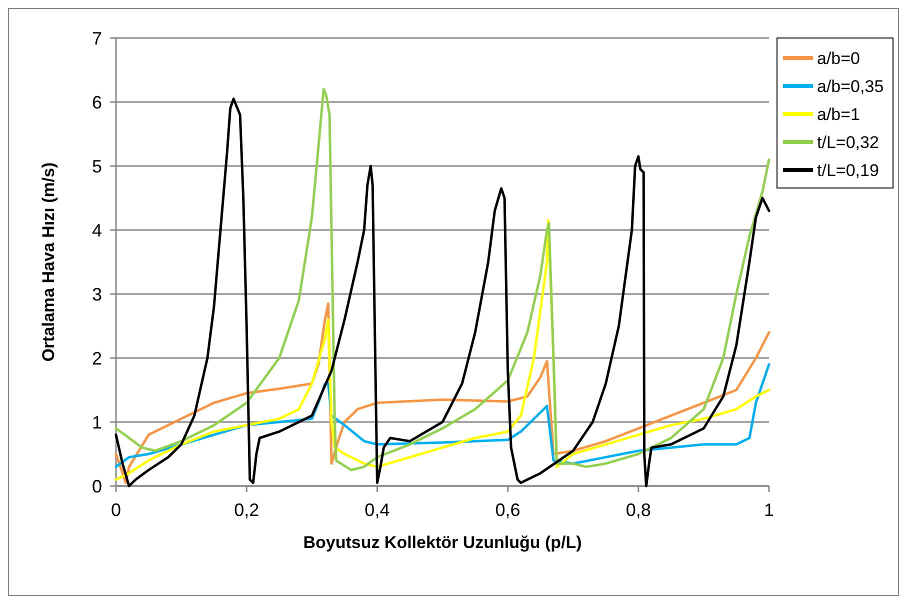 Image resolution: width=907 pixels, height=604 pixels. What do you see at coordinates (48, 262) in the screenshot?
I see `y-axis-title: Ortalama Hava Hızı (m/s)` at bounding box center [48, 262].